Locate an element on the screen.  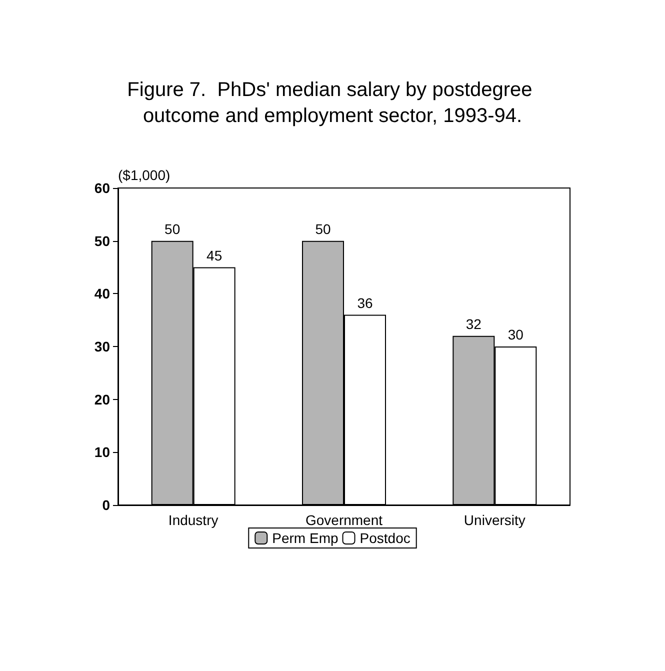
y-tick-label: 20 is located at coordinates (102, 399).